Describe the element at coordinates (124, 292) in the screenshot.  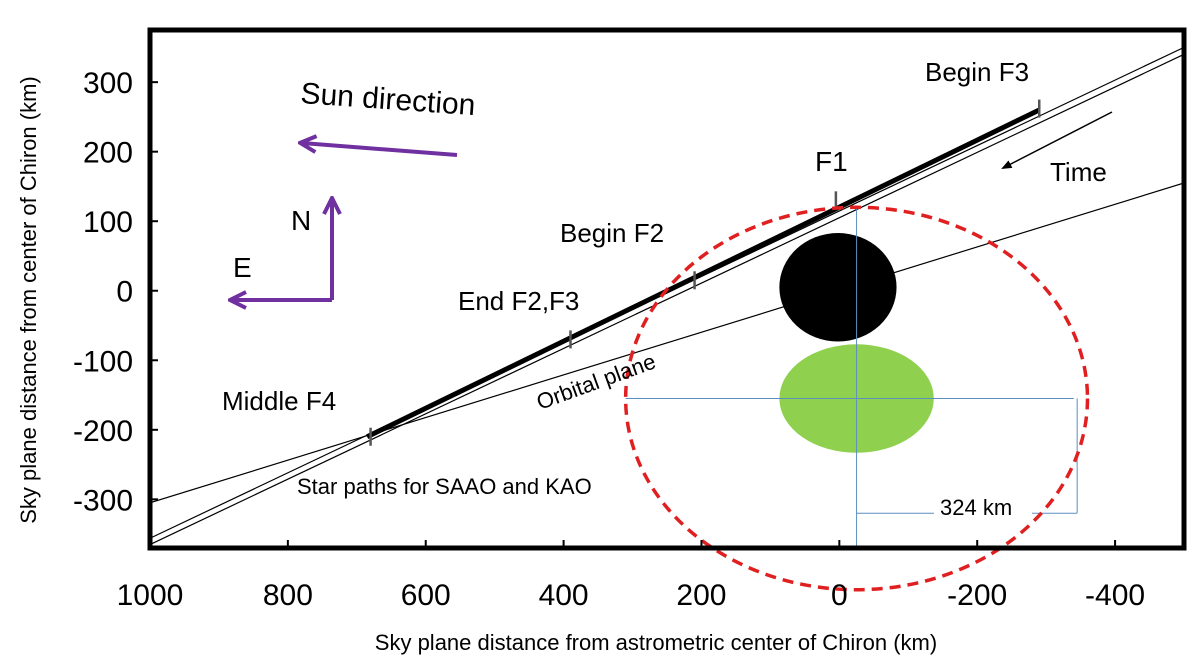
I see `y-tick-label: 0` at that location.